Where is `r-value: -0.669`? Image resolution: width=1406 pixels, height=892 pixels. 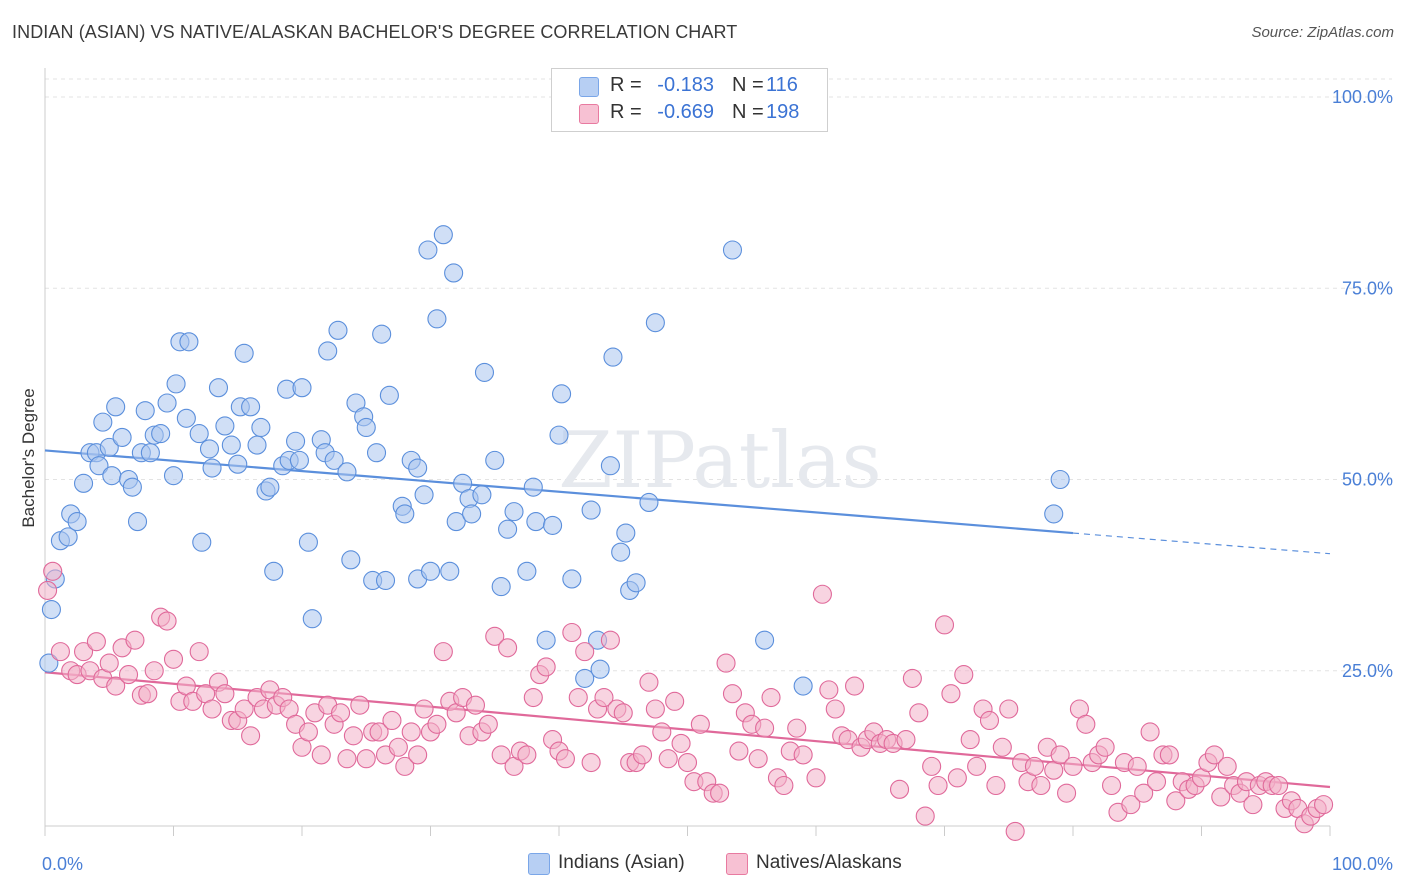
r-value: -0.669 is located at coordinates (685, 112).